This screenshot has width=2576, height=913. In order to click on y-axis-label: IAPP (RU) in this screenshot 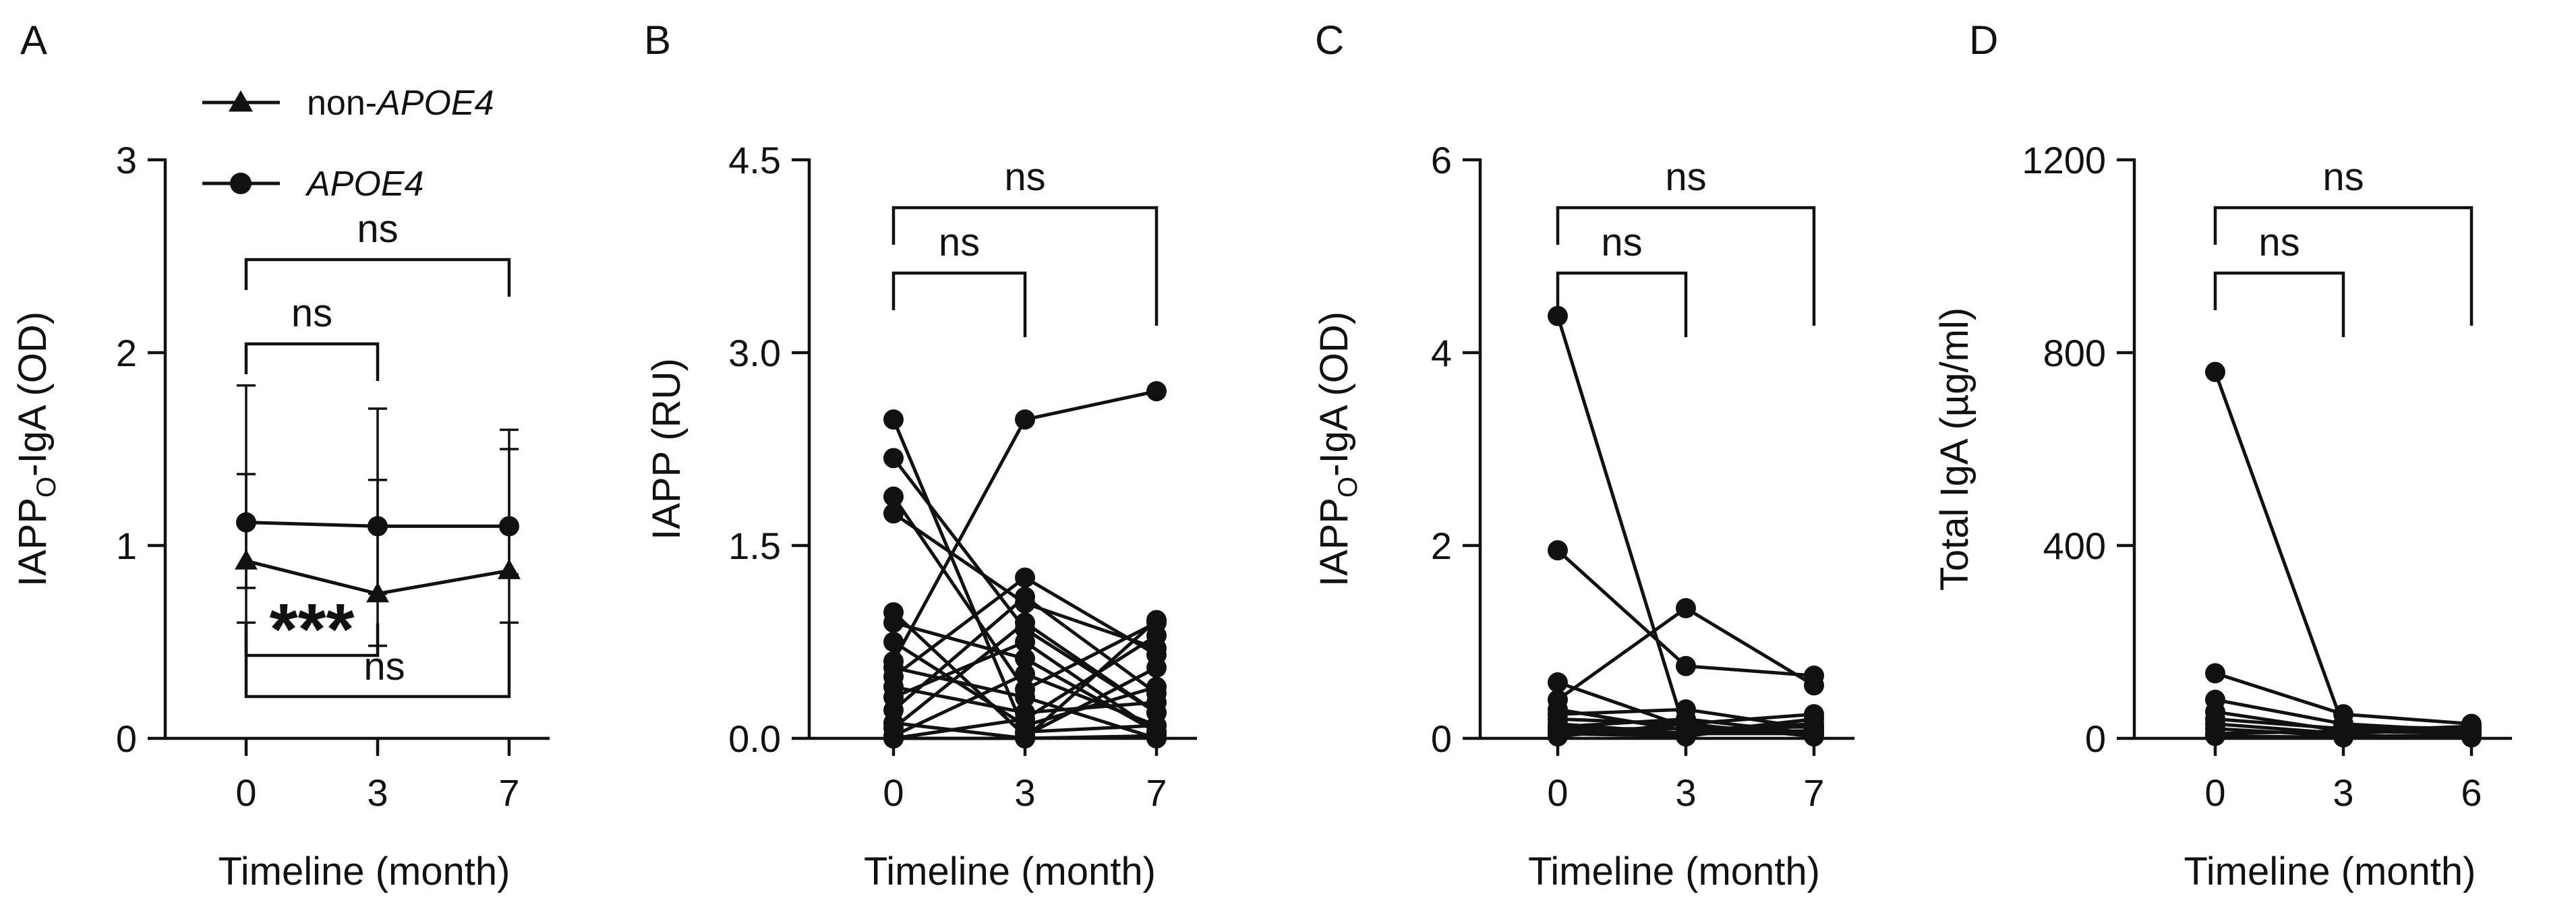, I will do `click(667, 449)`.